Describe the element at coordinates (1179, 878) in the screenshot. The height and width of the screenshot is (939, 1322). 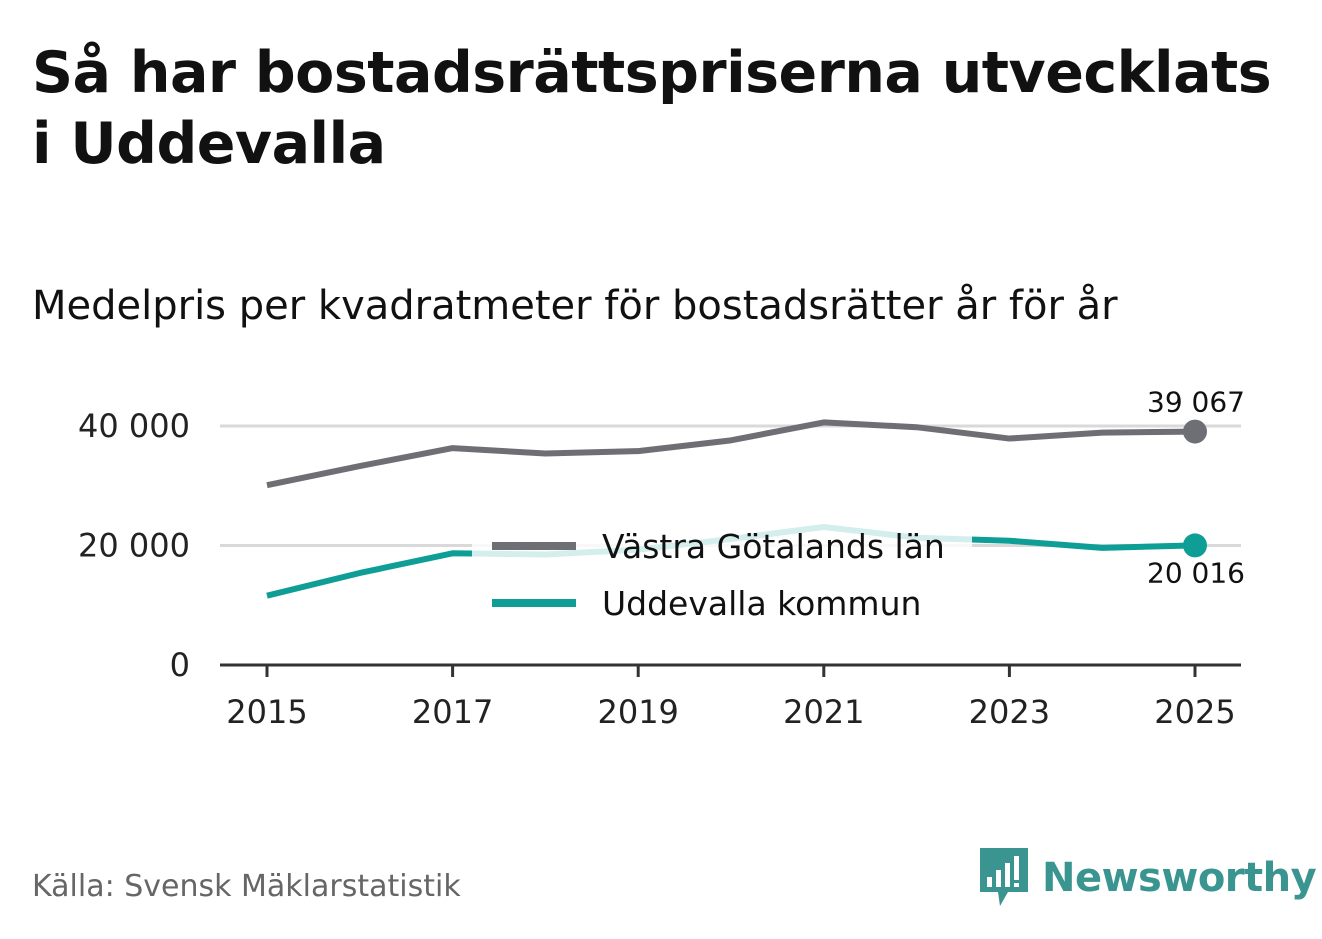
I see `brand-name: Newsworthy` at that location.